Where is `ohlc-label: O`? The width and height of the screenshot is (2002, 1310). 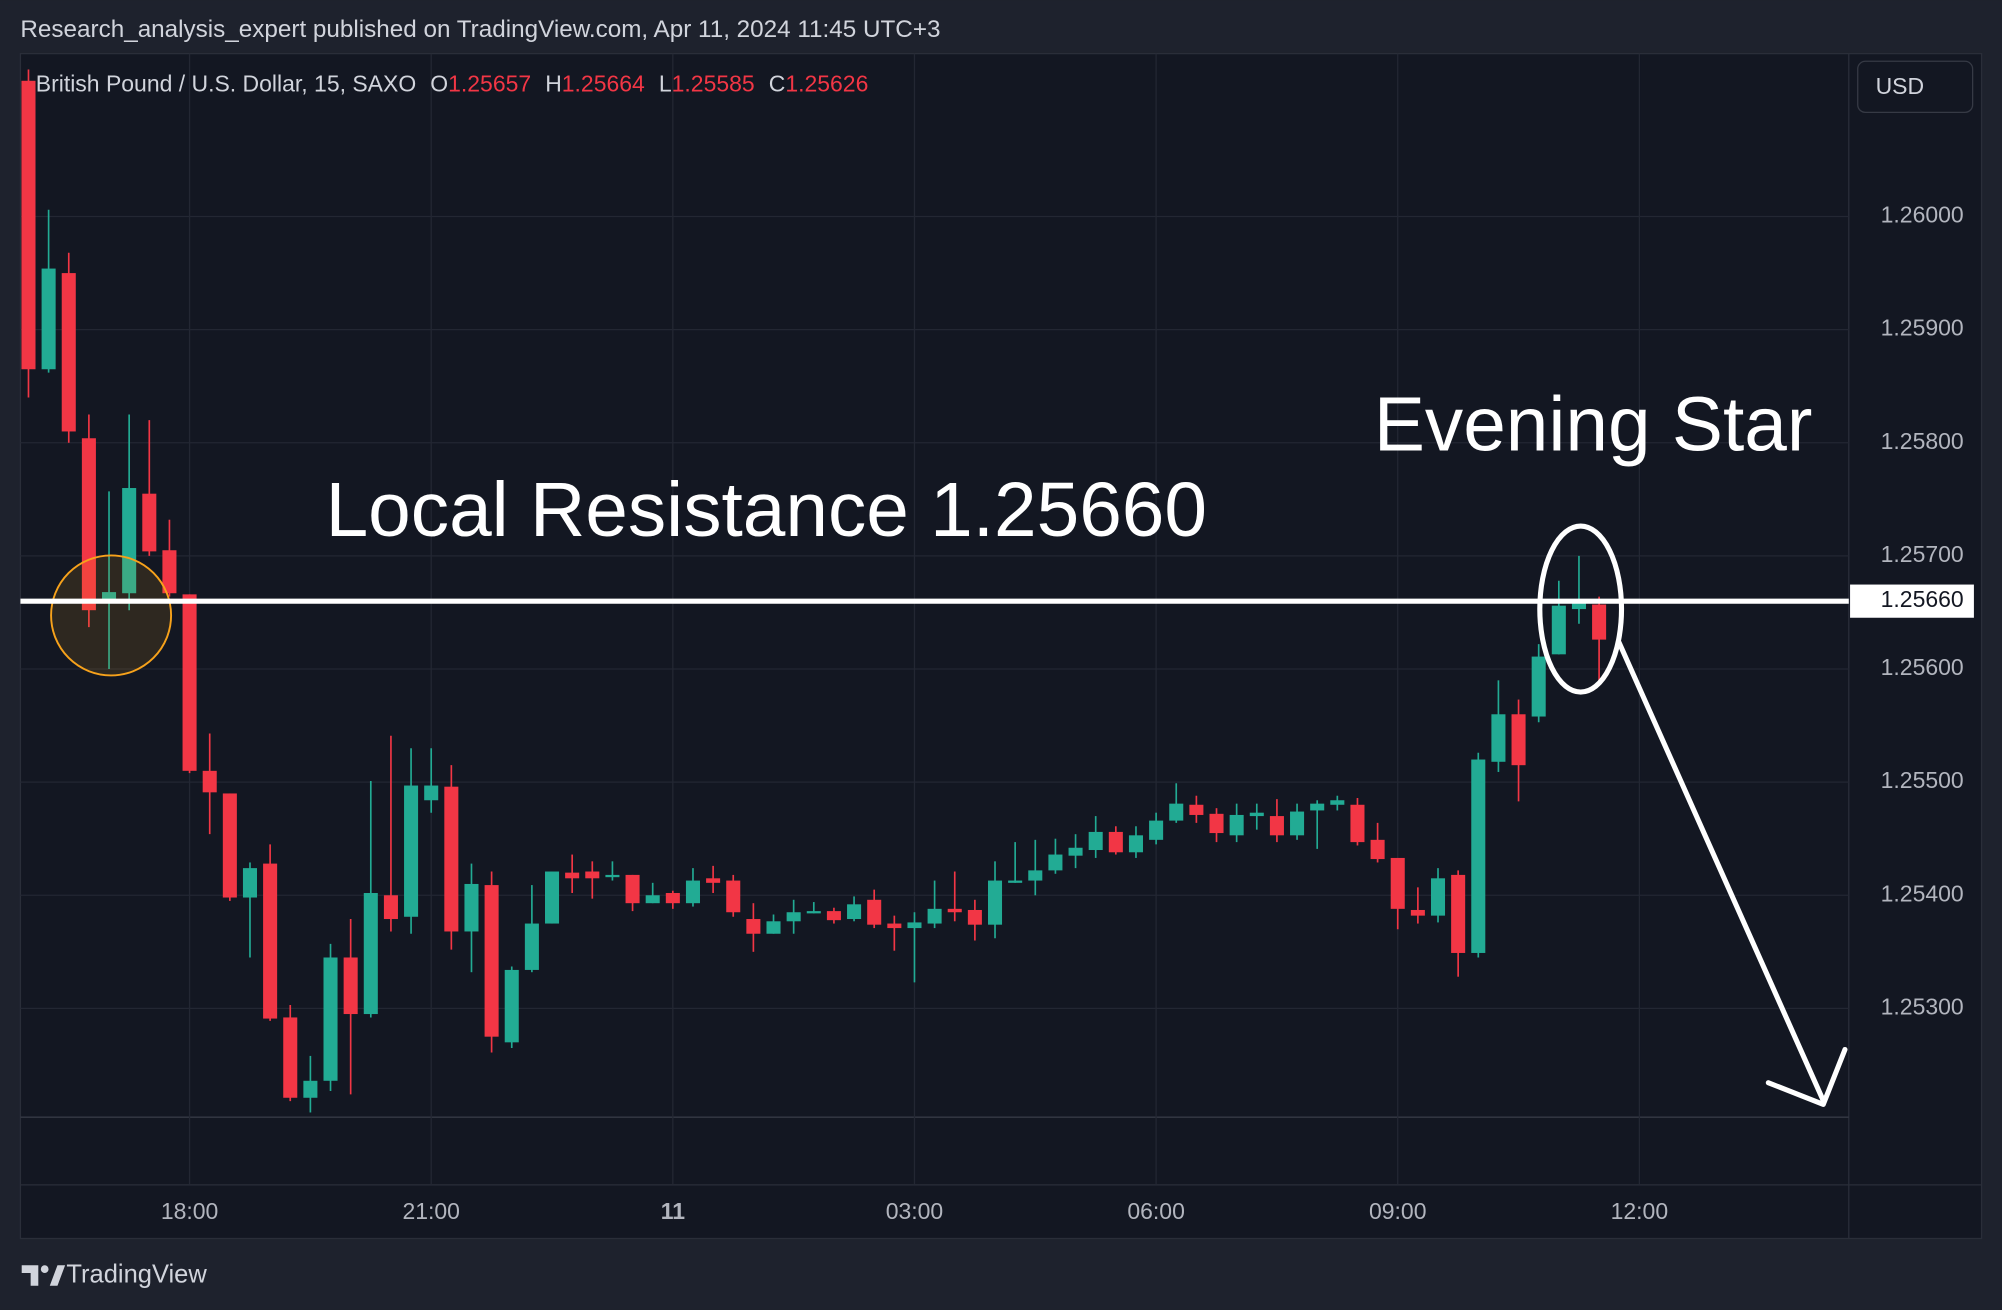 ohlc-label: O is located at coordinates (439, 84).